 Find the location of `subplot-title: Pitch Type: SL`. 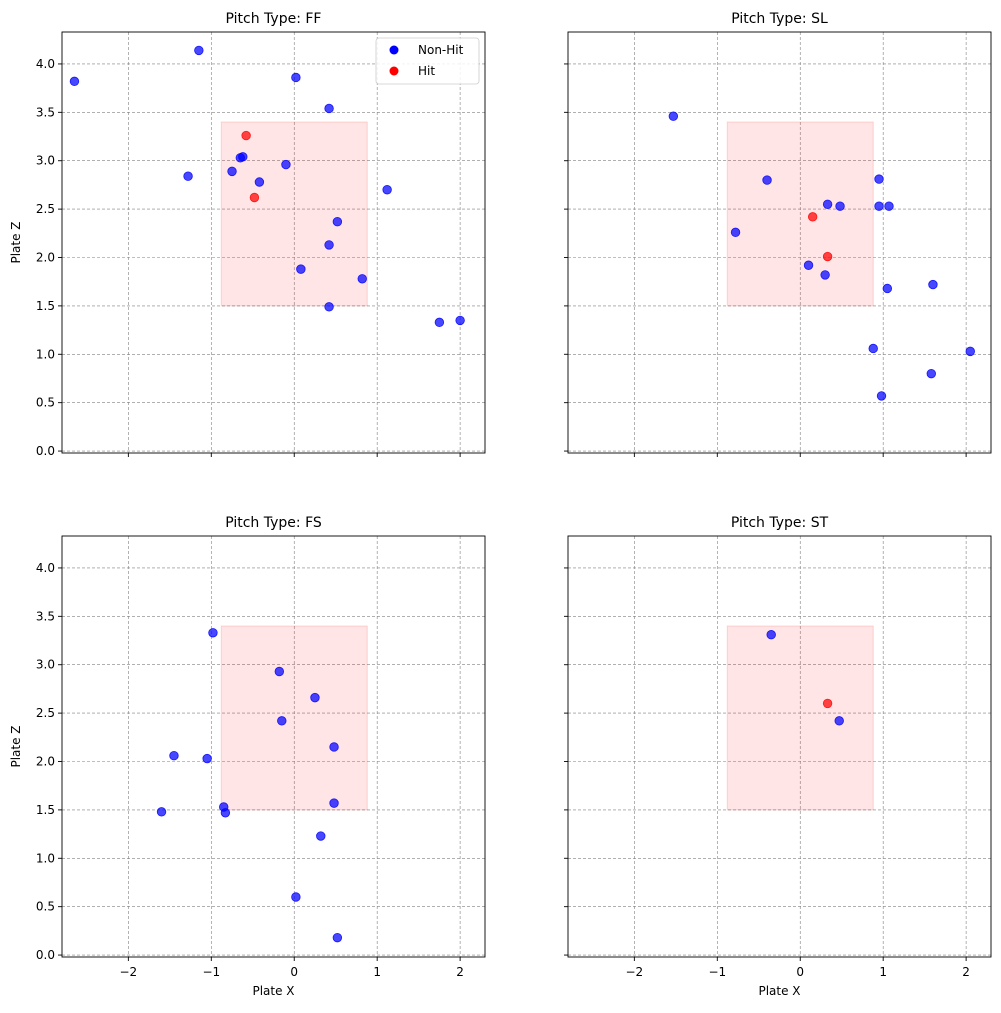

subplot-title: Pitch Type: SL is located at coordinates (779, 19).